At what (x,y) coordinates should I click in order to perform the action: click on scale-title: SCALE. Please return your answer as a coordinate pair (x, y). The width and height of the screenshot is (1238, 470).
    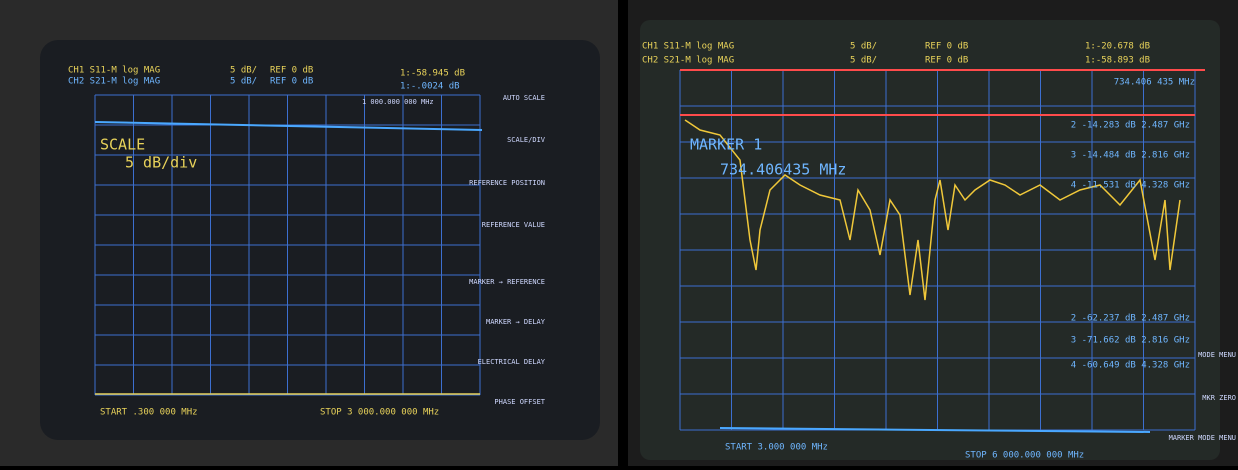
    Looking at the image, I should click on (122, 145).